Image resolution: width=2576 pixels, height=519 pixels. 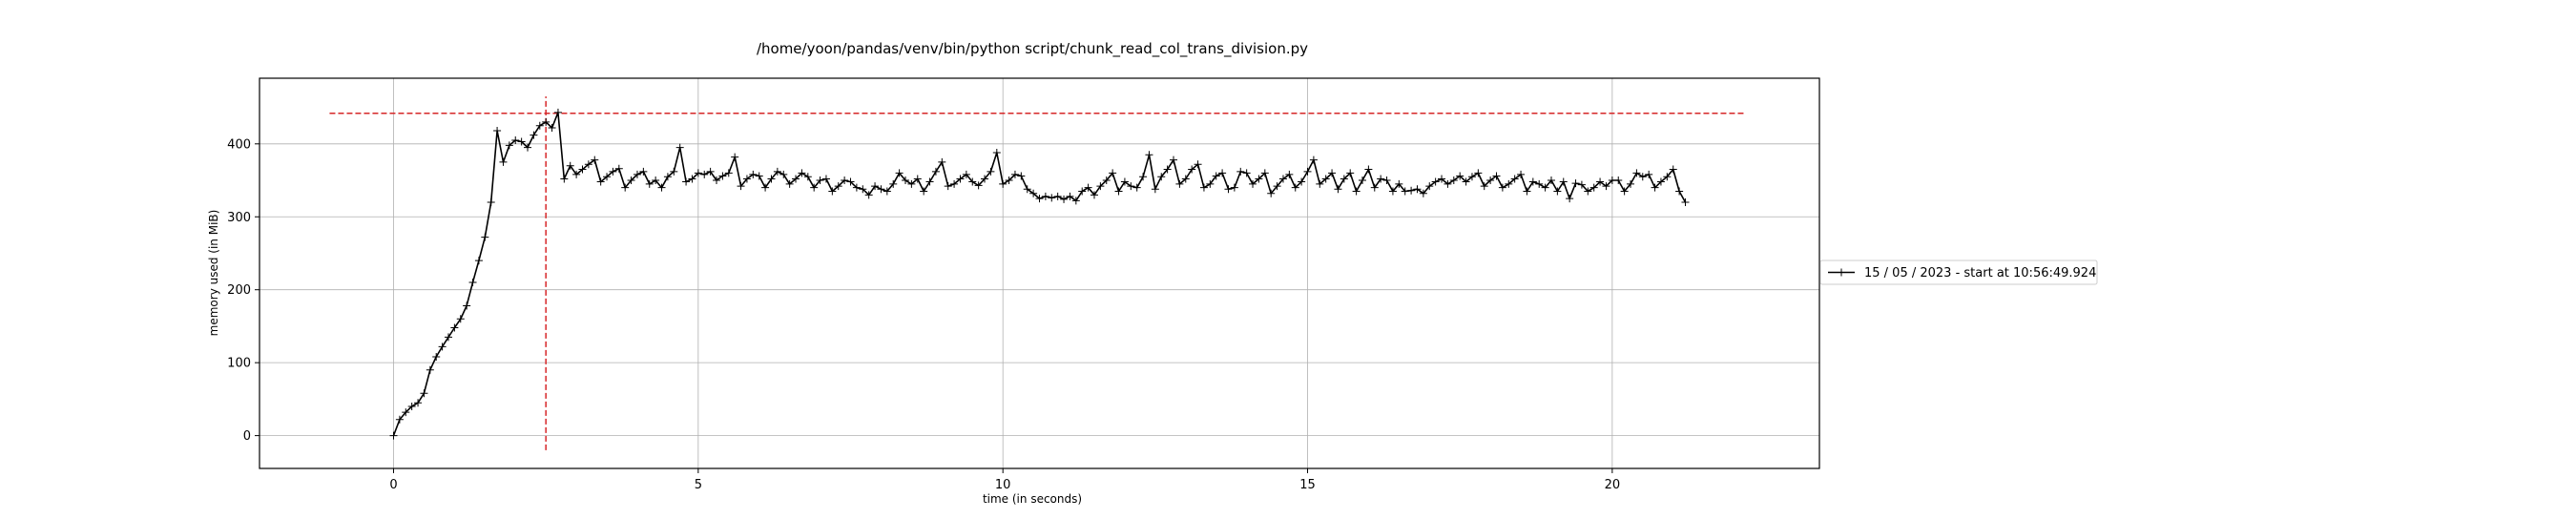 I want to click on x-tick-label: 10, so click(x=1003, y=485).